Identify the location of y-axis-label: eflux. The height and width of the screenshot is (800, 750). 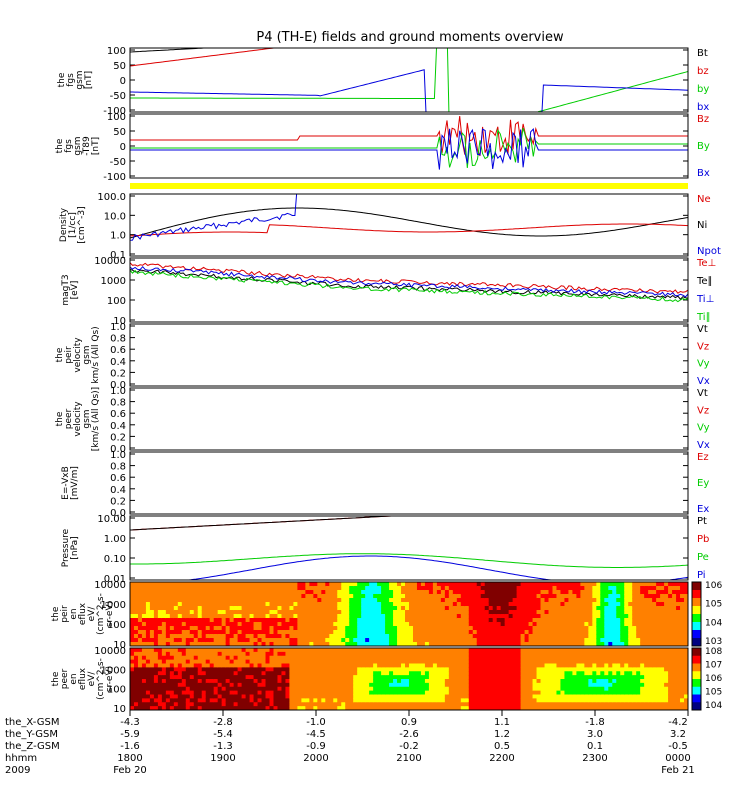
(83, 613).